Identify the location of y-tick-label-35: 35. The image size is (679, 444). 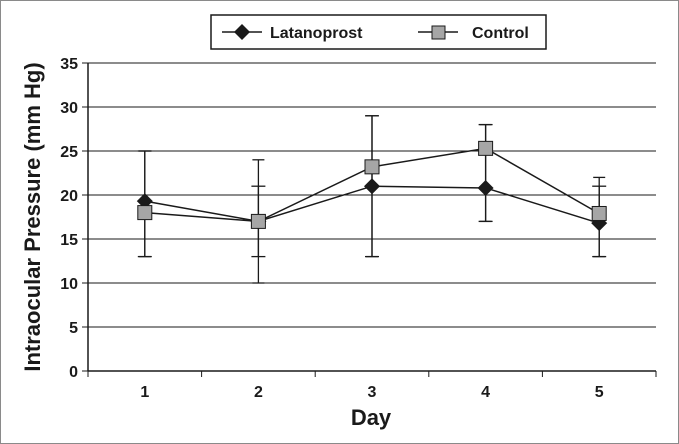
(69, 64).